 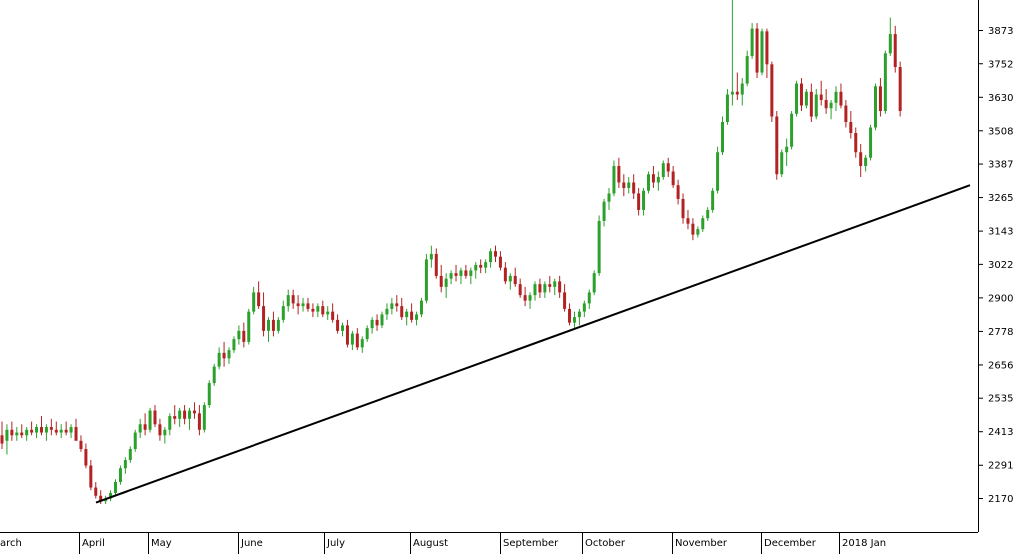 What do you see at coordinates (1000, 365) in the screenshot?
I see `y-tick-label: 2656` at bounding box center [1000, 365].